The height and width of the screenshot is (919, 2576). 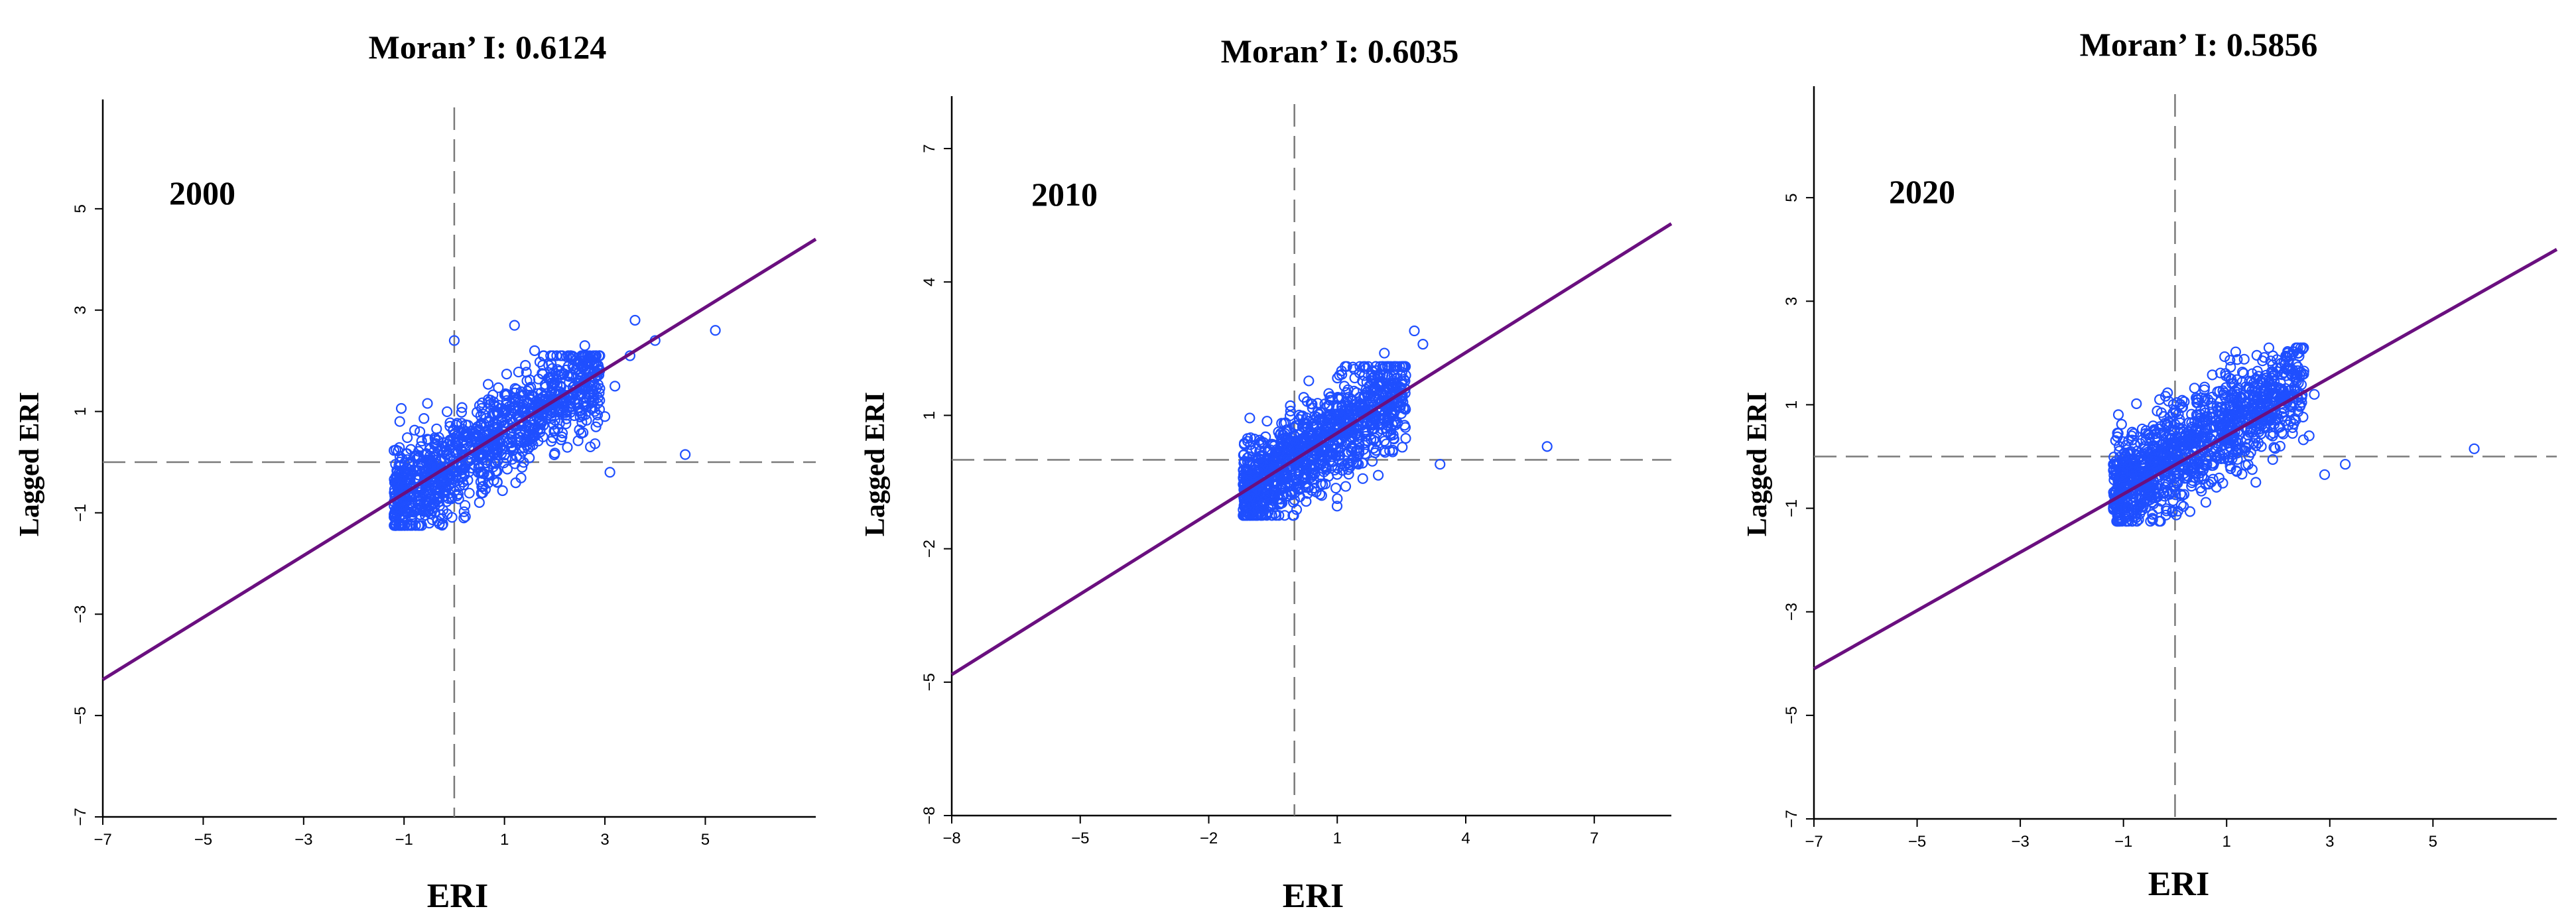 What do you see at coordinates (1466, 838) in the screenshot?
I see `x-tick-label: 4` at bounding box center [1466, 838].